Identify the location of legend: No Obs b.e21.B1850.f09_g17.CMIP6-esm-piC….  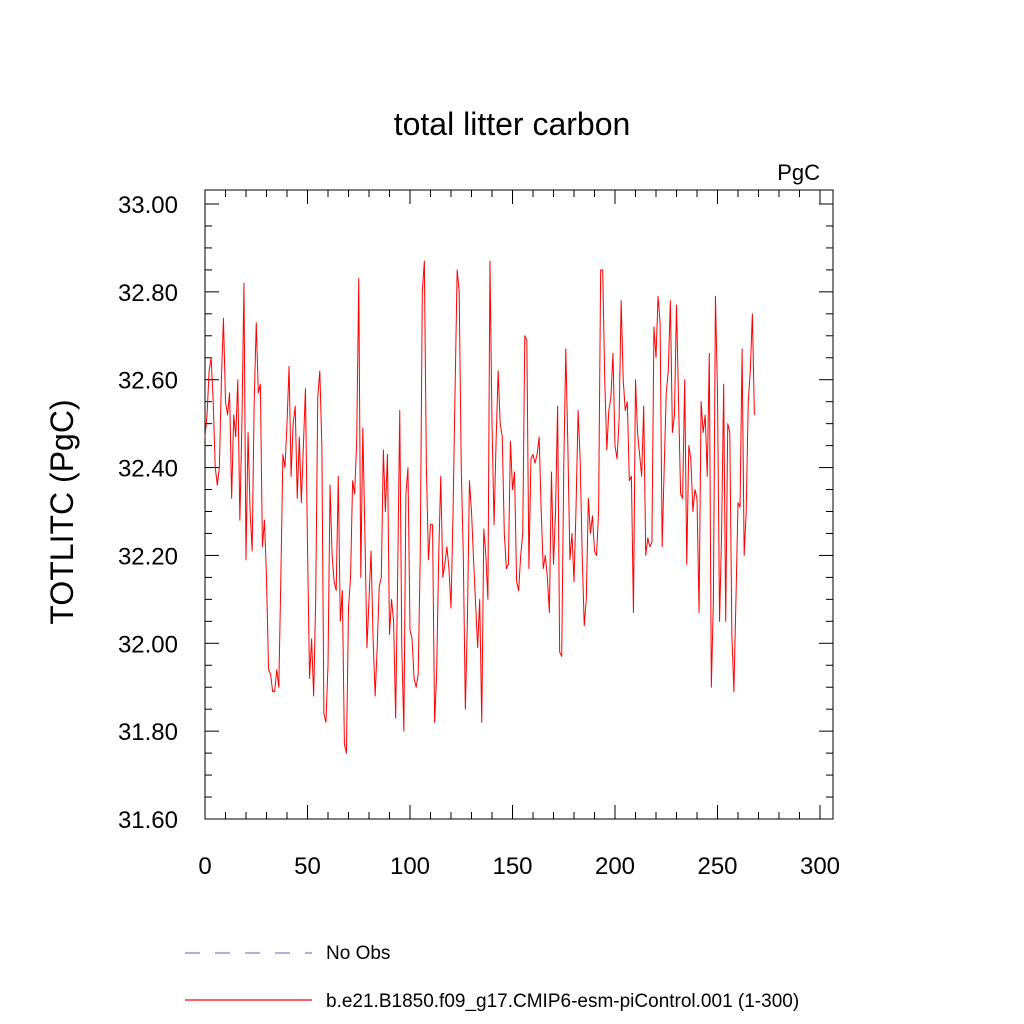
(492, 977).